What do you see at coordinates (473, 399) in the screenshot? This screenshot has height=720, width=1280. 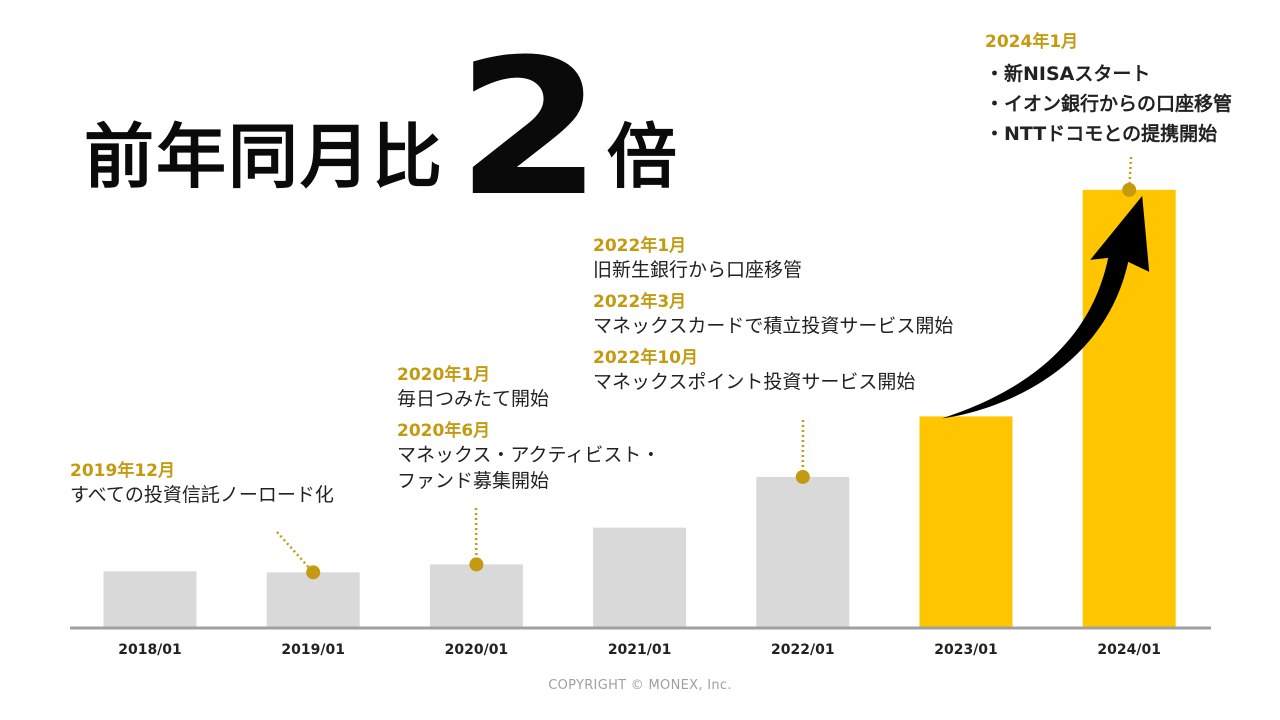 I see `annotation-text: 毎日つみたて開始` at bounding box center [473, 399].